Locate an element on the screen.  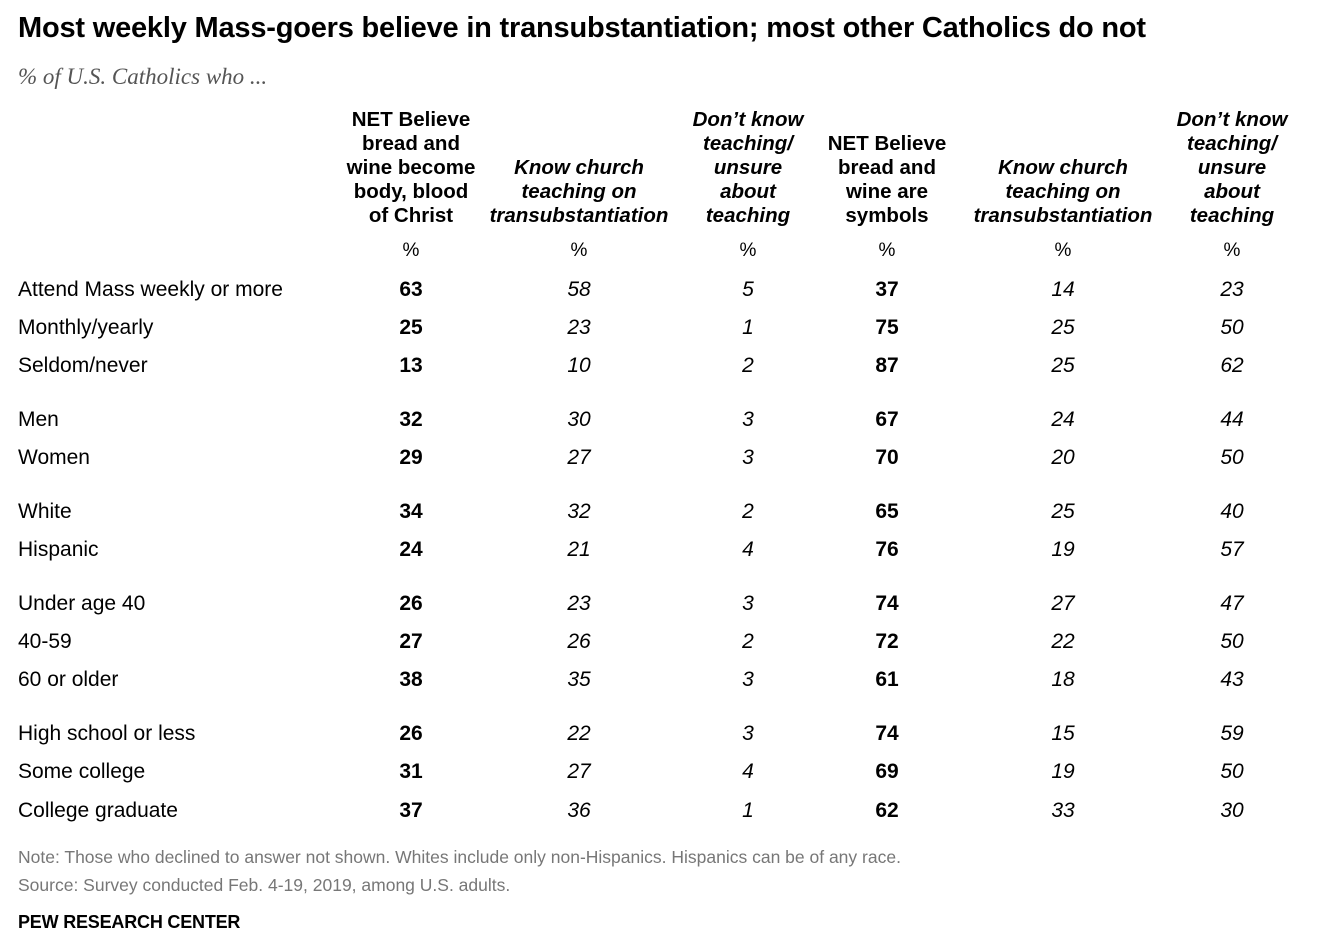
row-label: Men is located at coordinates (38, 419).